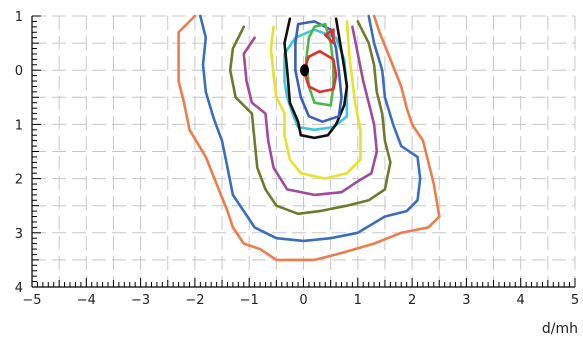  What do you see at coordinates (31, 300) in the screenshot?
I see `x-tick-label: −5` at bounding box center [31, 300].